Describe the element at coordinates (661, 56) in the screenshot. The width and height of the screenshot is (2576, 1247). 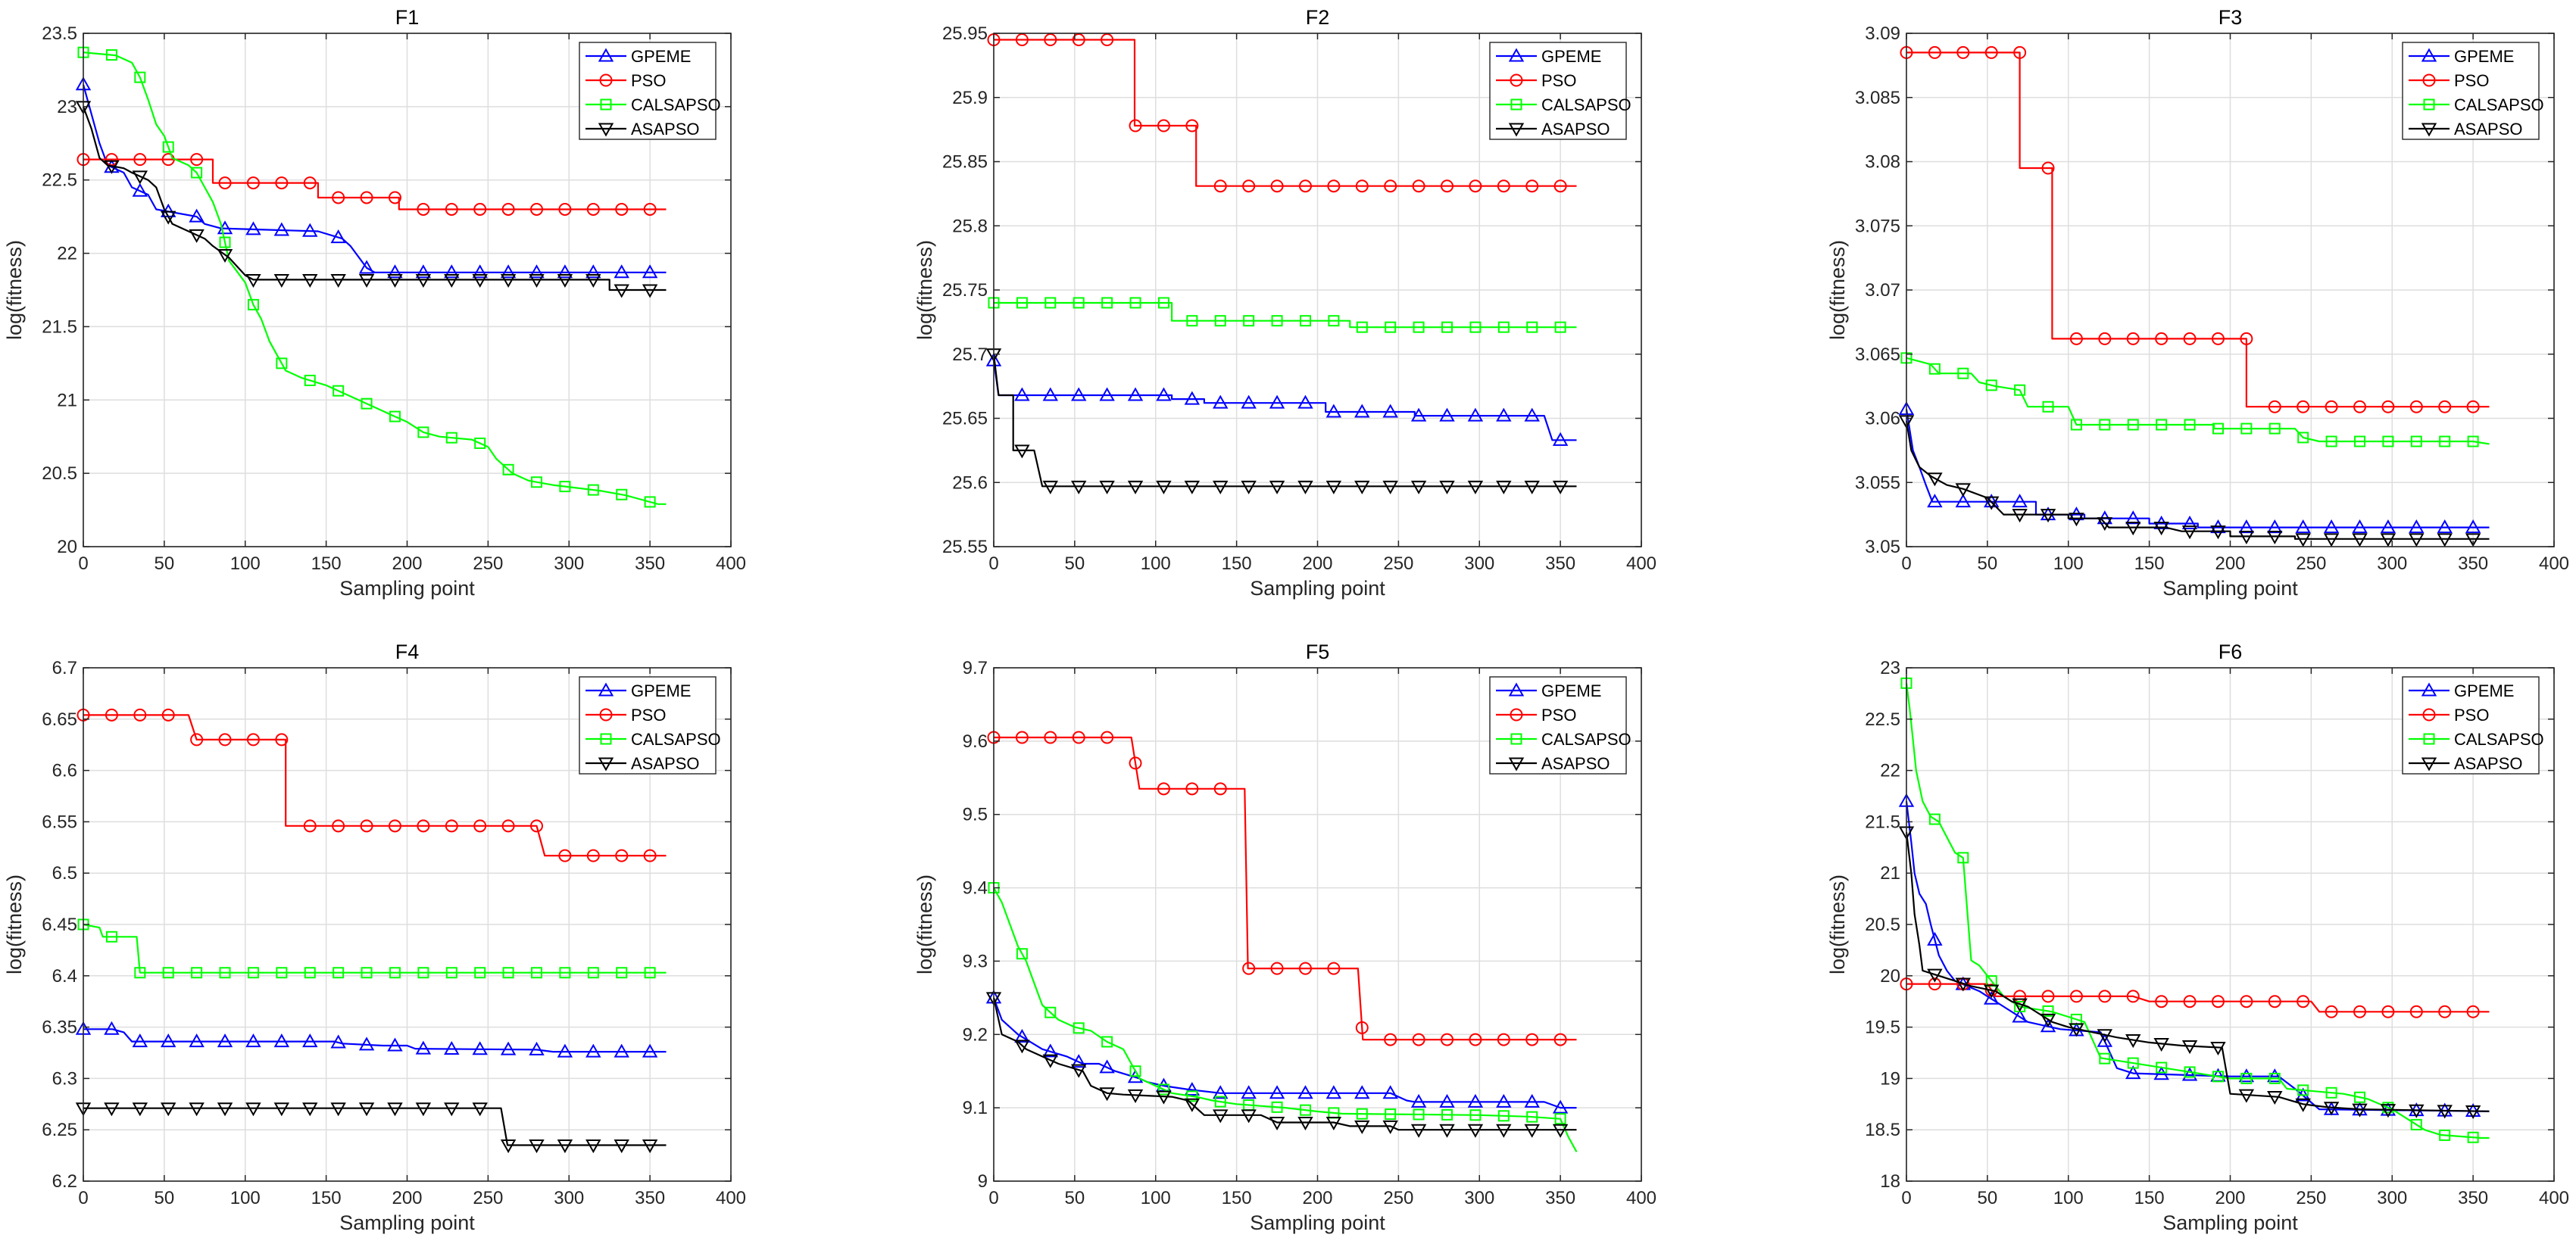
I see `legend-label-gpeme: GPEME` at that location.